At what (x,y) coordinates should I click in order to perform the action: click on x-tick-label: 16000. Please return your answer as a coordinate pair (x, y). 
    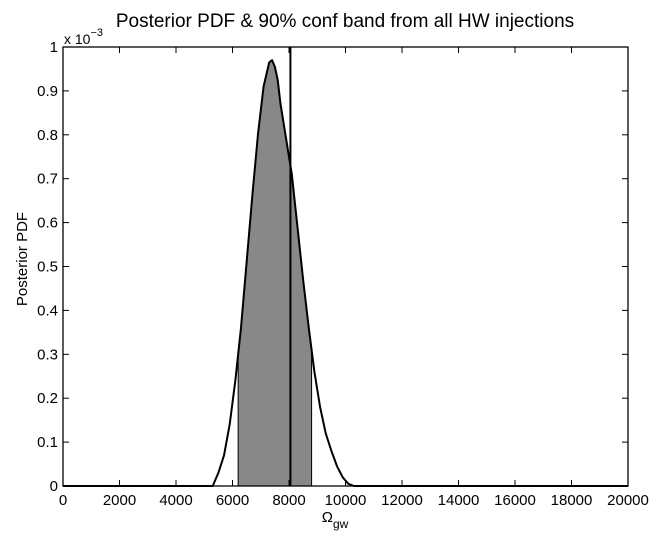
    Looking at the image, I should click on (515, 500).